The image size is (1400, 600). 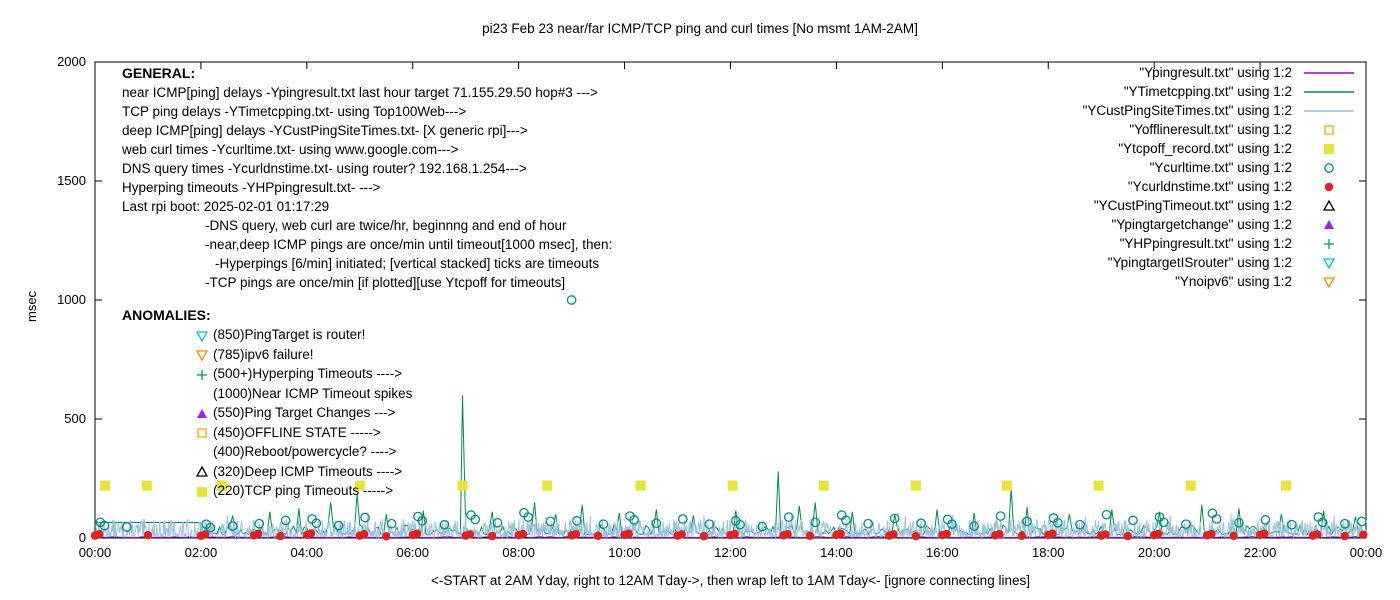 What do you see at coordinates (166, 315) in the screenshot?
I see `anomalies-heading: ANOMALIES:` at bounding box center [166, 315].